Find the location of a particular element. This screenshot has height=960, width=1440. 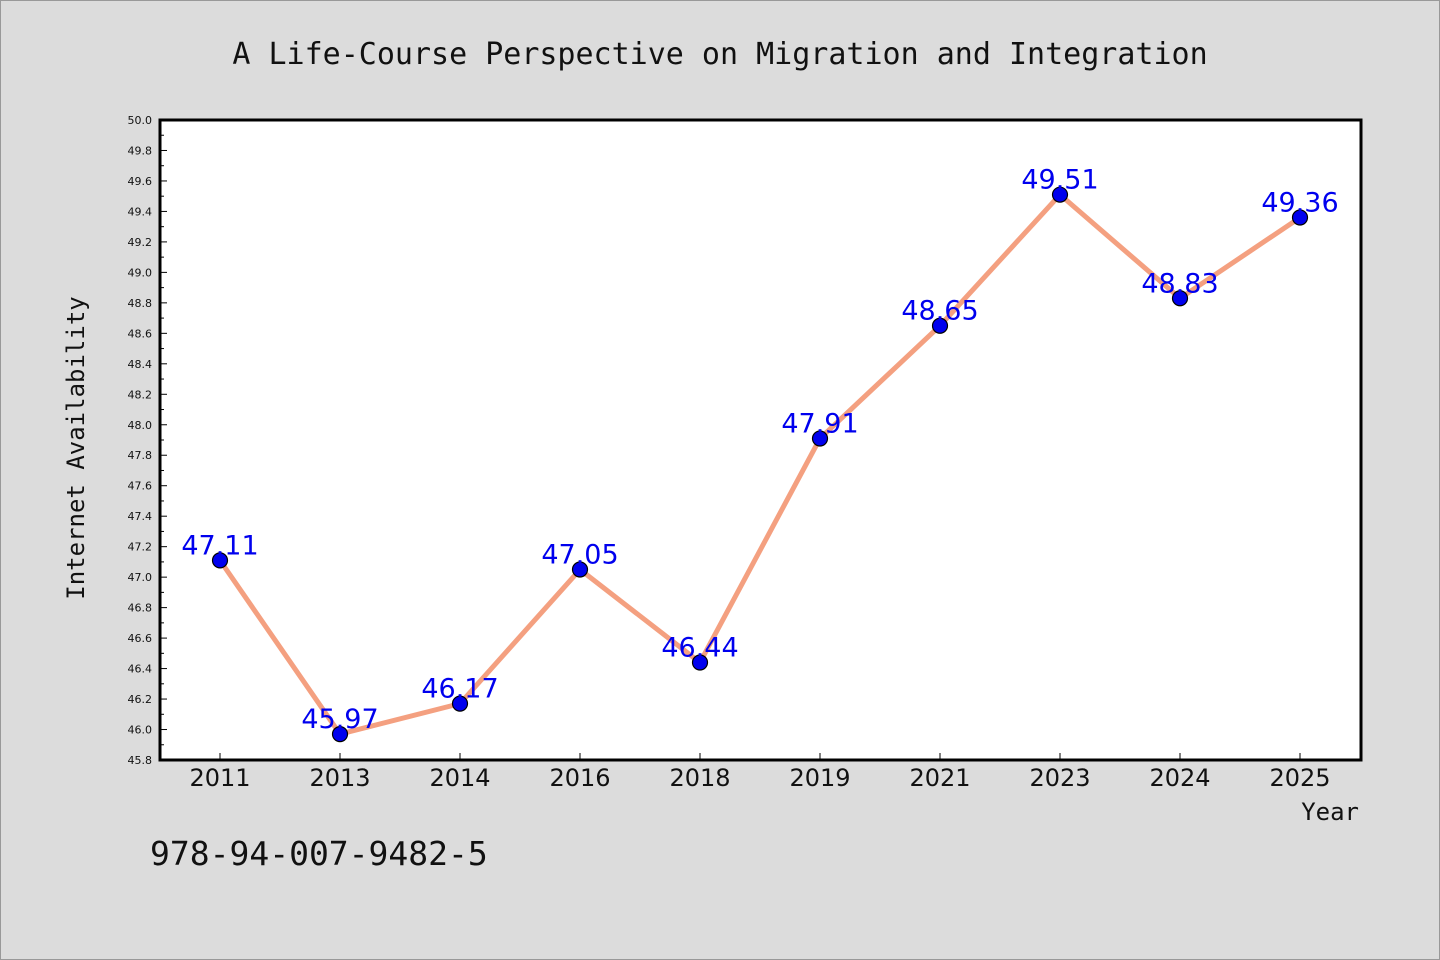

x-axis-title: Year is located at coordinates (1330, 812).